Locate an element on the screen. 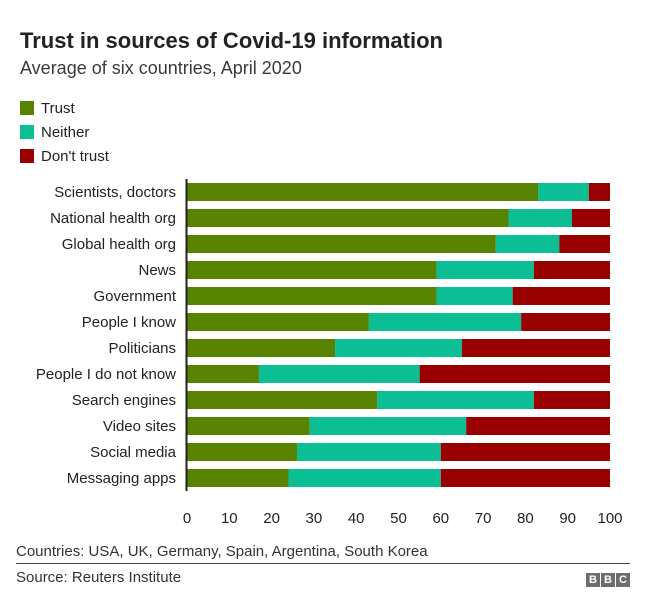 This screenshot has height=601, width=660. legend-swatch-neither is located at coordinates (27, 132).